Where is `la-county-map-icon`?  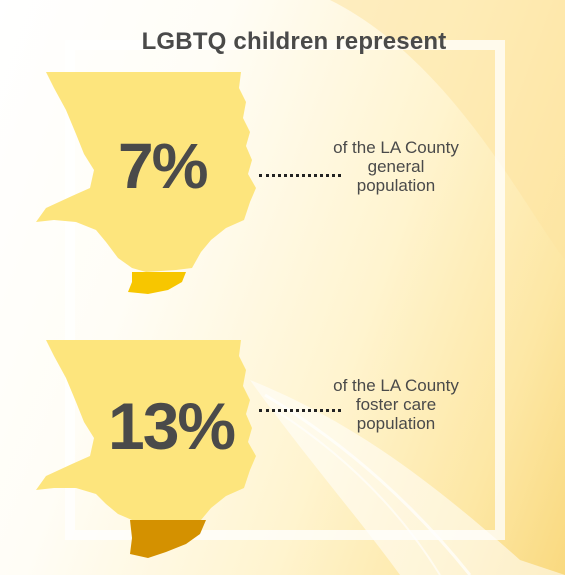 la-county-map-icon is located at coordinates (146, 449).